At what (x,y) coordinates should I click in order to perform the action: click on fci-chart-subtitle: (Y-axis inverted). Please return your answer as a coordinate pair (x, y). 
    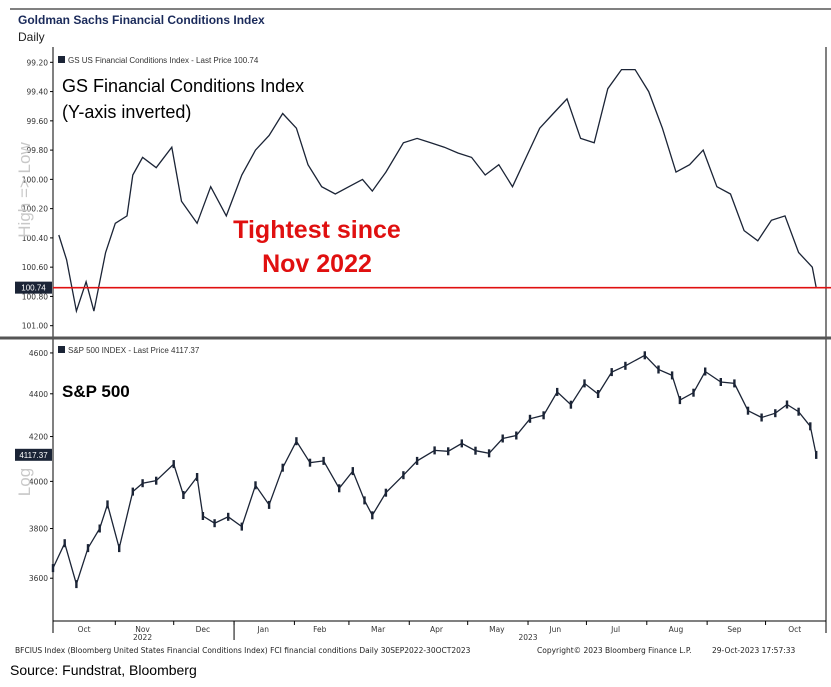
    Looking at the image, I should click on (126, 112).